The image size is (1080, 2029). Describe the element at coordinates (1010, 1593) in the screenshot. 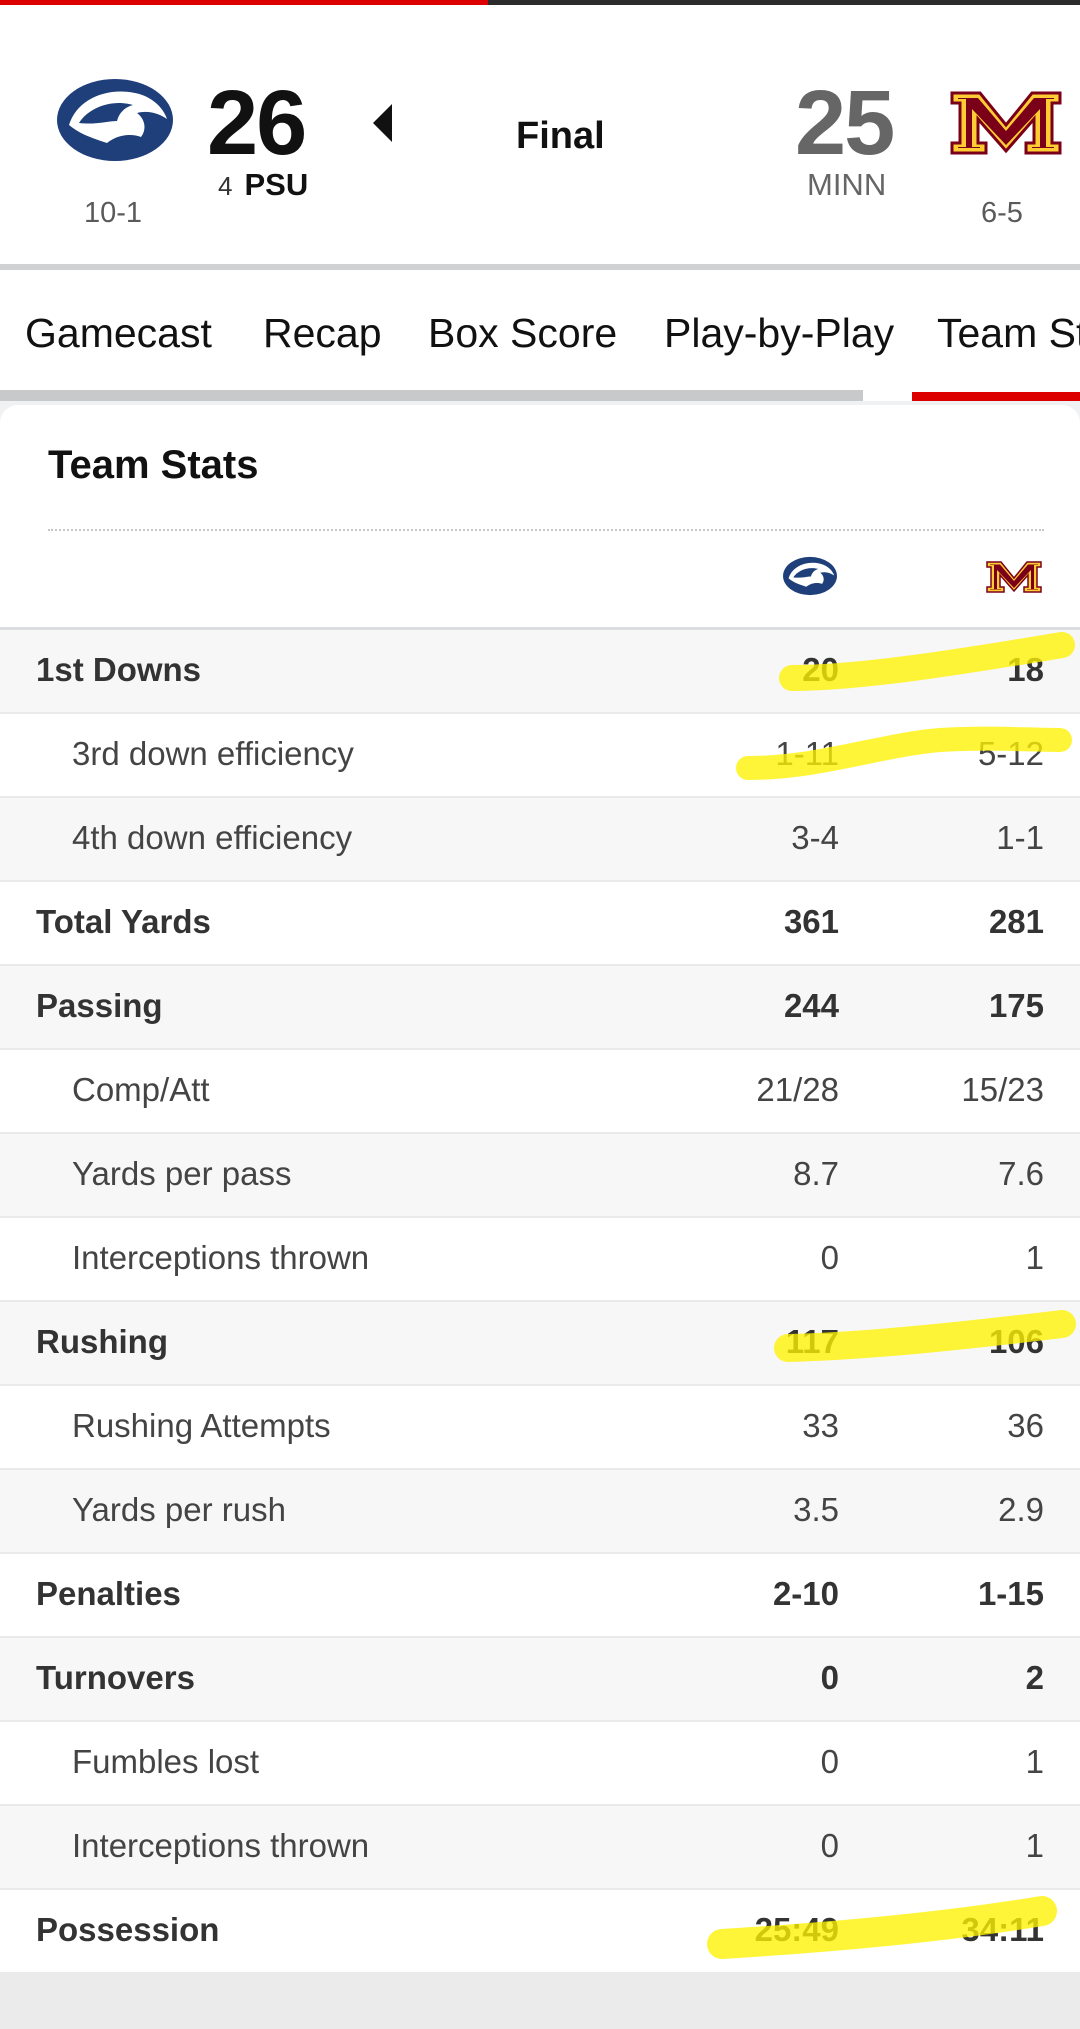

I see `minn-stat-value: 1-15` at that location.